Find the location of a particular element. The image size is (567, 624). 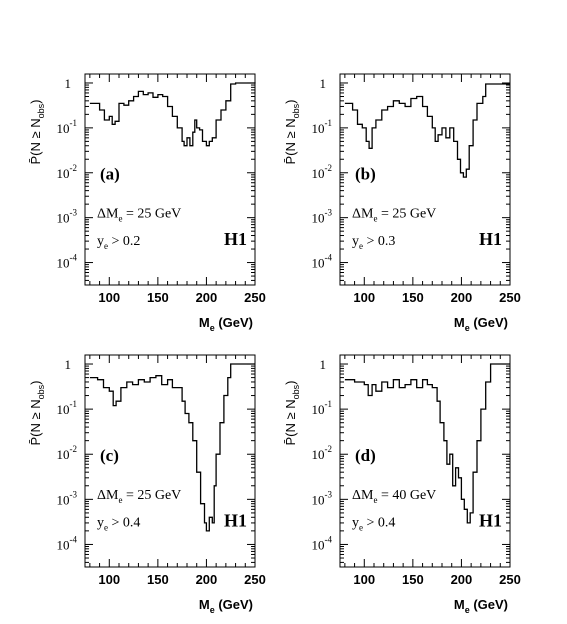

delta-m-annotation: ΔMe = 40 GeV is located at coordinates (394, 496).